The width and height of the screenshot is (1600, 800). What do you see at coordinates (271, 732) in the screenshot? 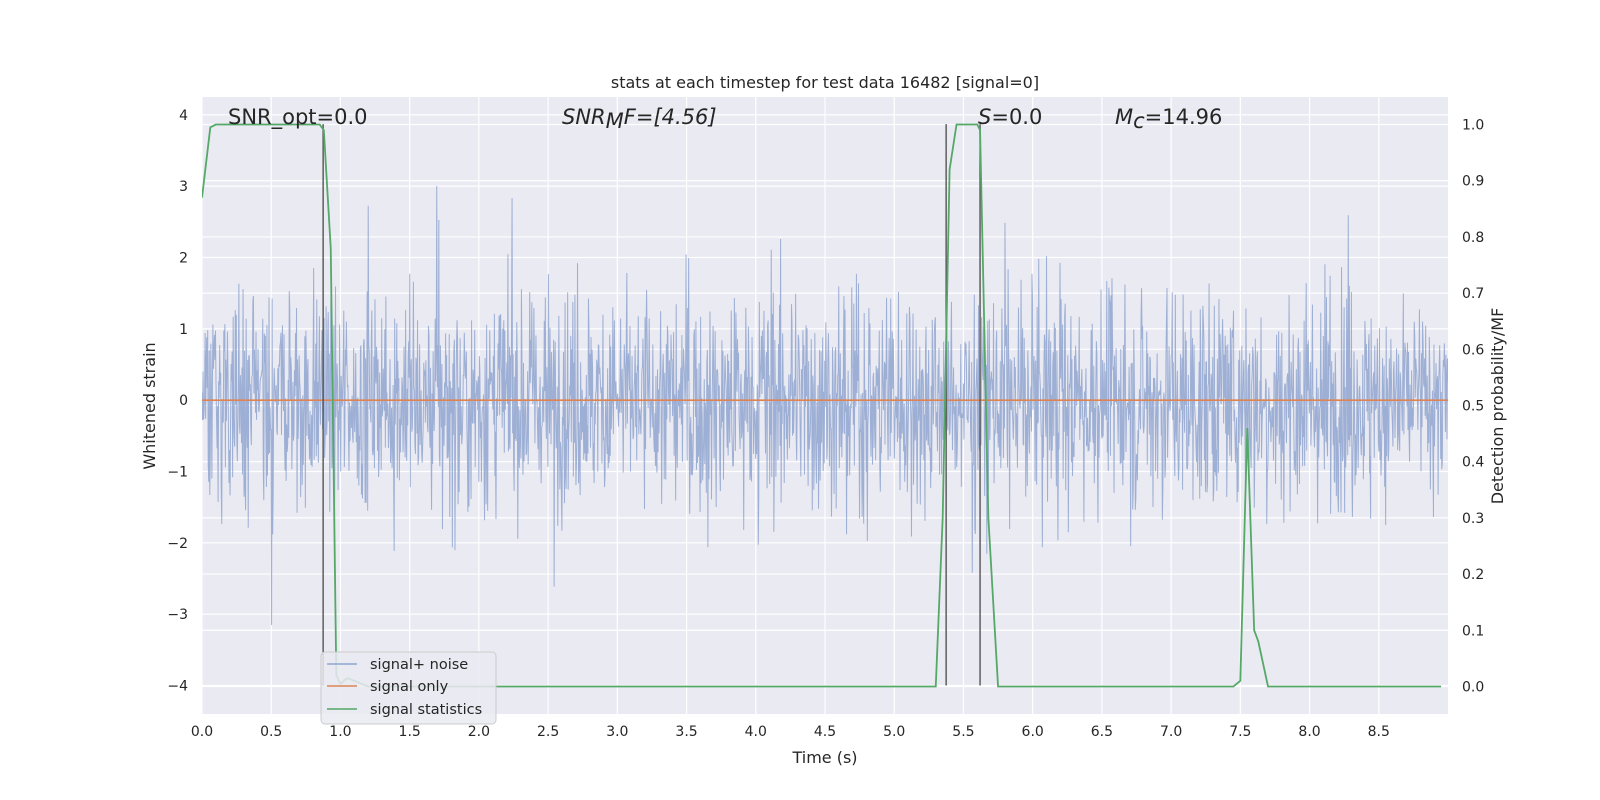
I see `x-tick-label: 0.5` at bounding box center [271, 732].